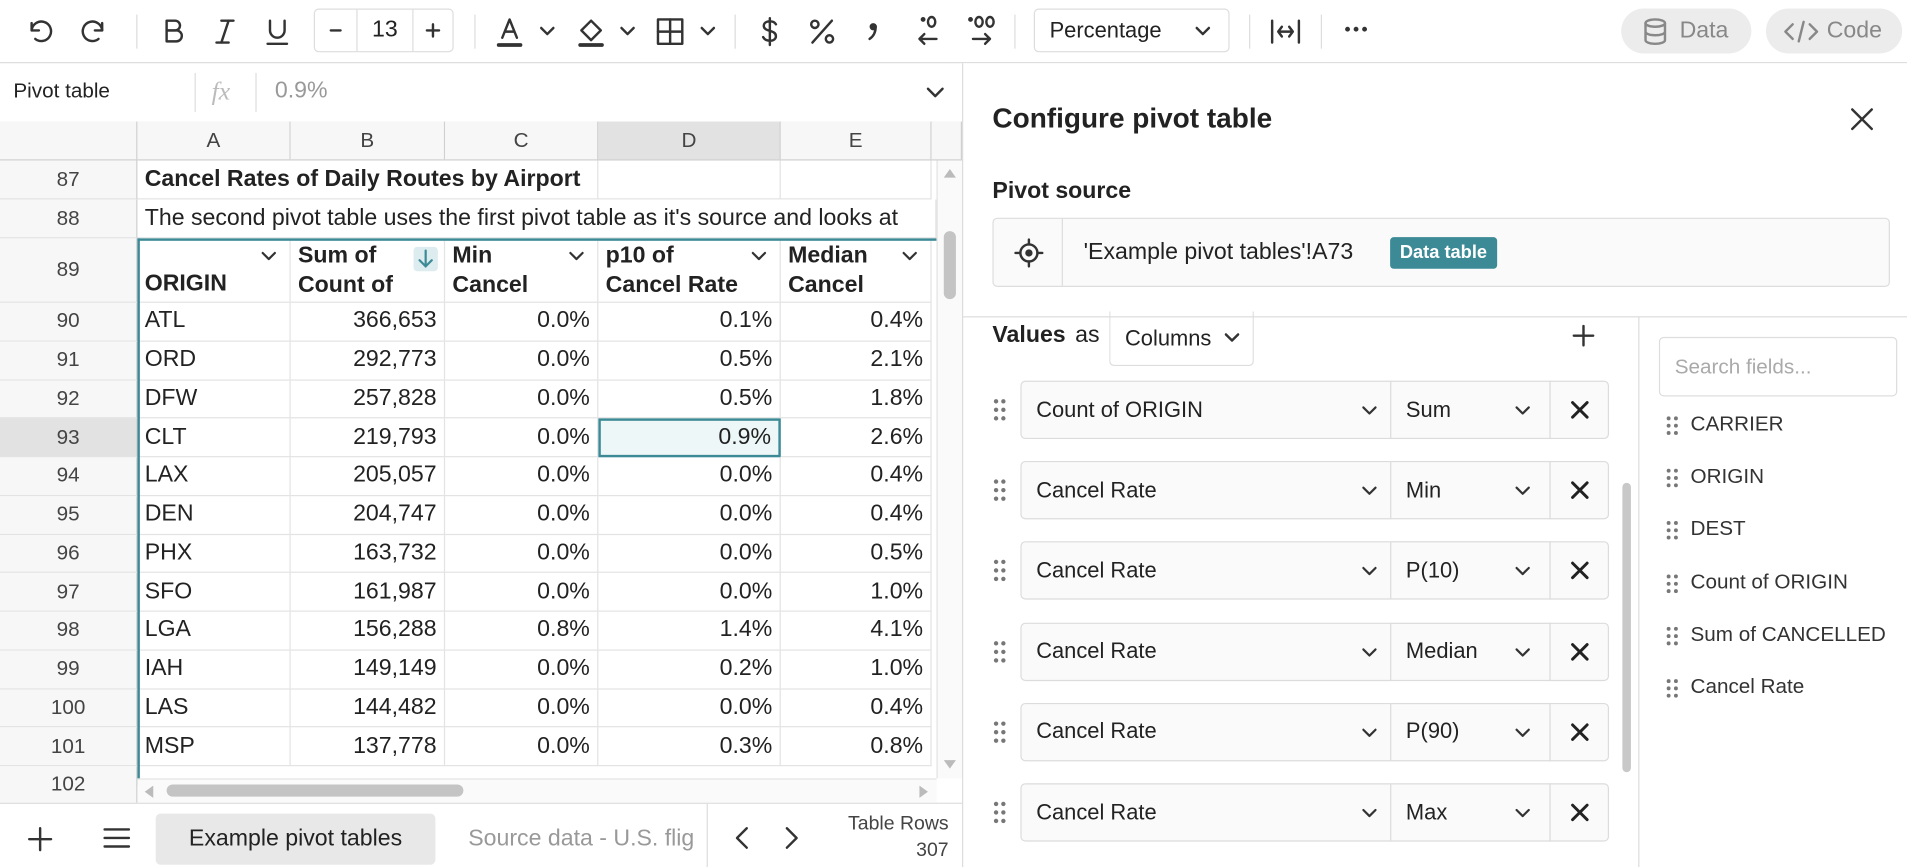  I want to click on value-field-dropdown: Count of ORIGIN, so click(1206, 410).